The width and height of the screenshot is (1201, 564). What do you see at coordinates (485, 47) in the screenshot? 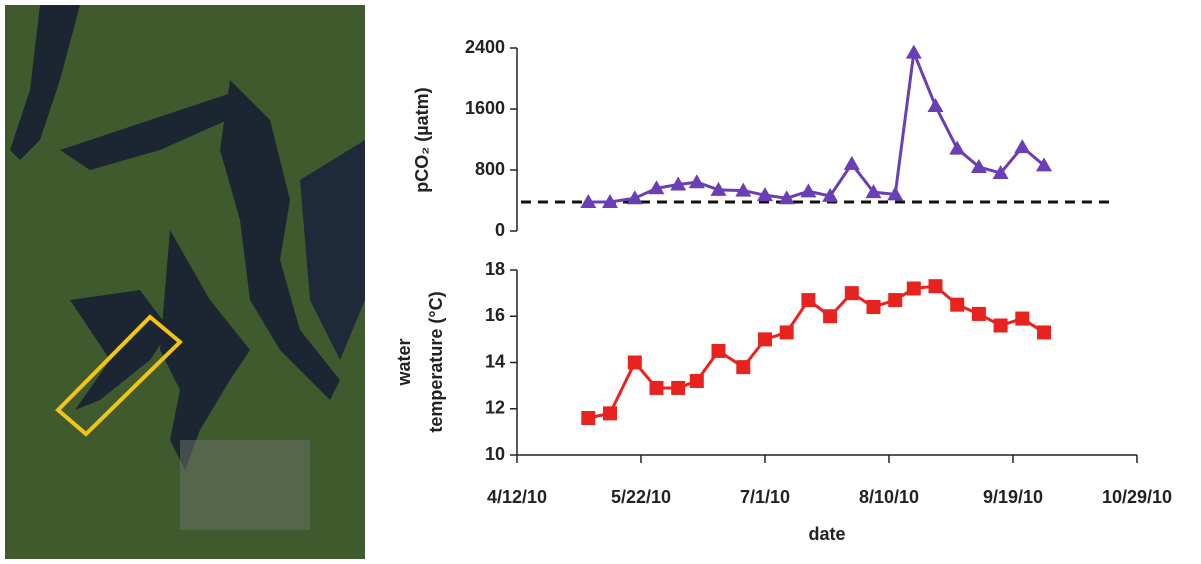
I see `y-tick-label: 2400` at bounding box center [485, 47].